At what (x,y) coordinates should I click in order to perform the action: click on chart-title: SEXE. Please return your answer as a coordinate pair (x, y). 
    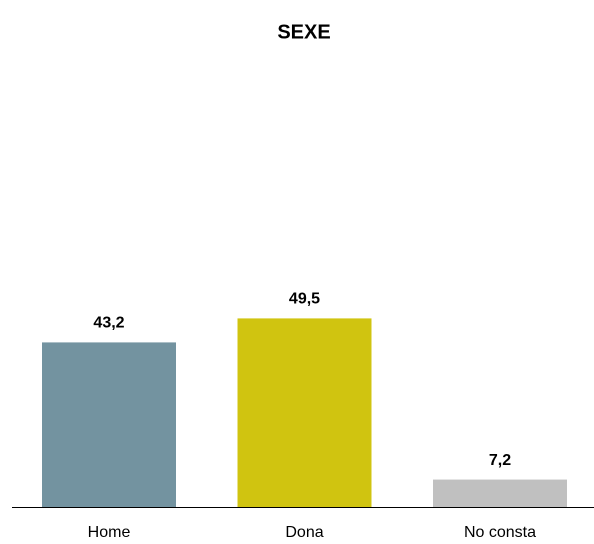
    Looking at the image, I should click on (303, 32).